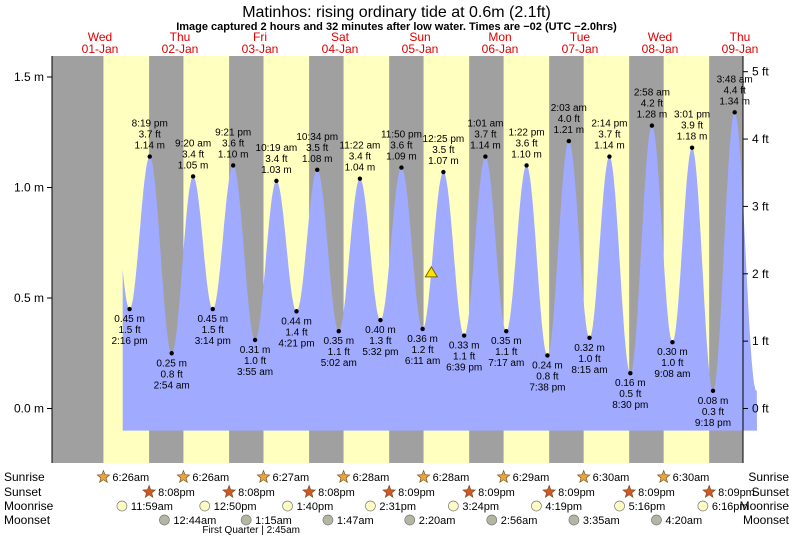 This screenshot has height=539, width=793. I want to click on high-tide-time: 2:14 pm, so click(609, 124).